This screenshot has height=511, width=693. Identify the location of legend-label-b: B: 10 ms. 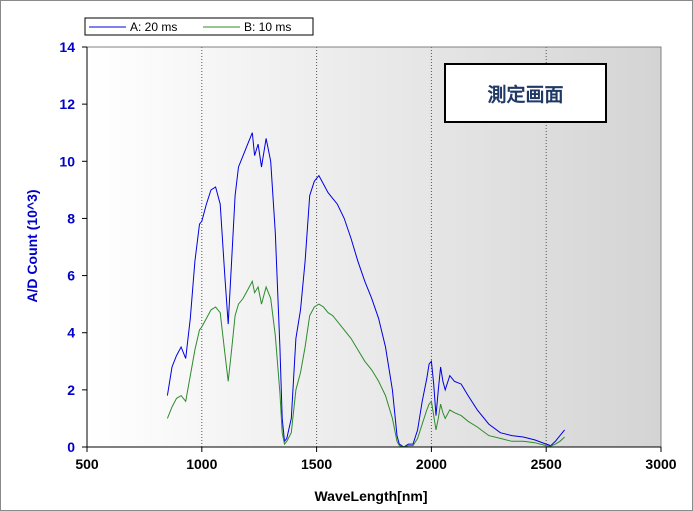
(267, 27).